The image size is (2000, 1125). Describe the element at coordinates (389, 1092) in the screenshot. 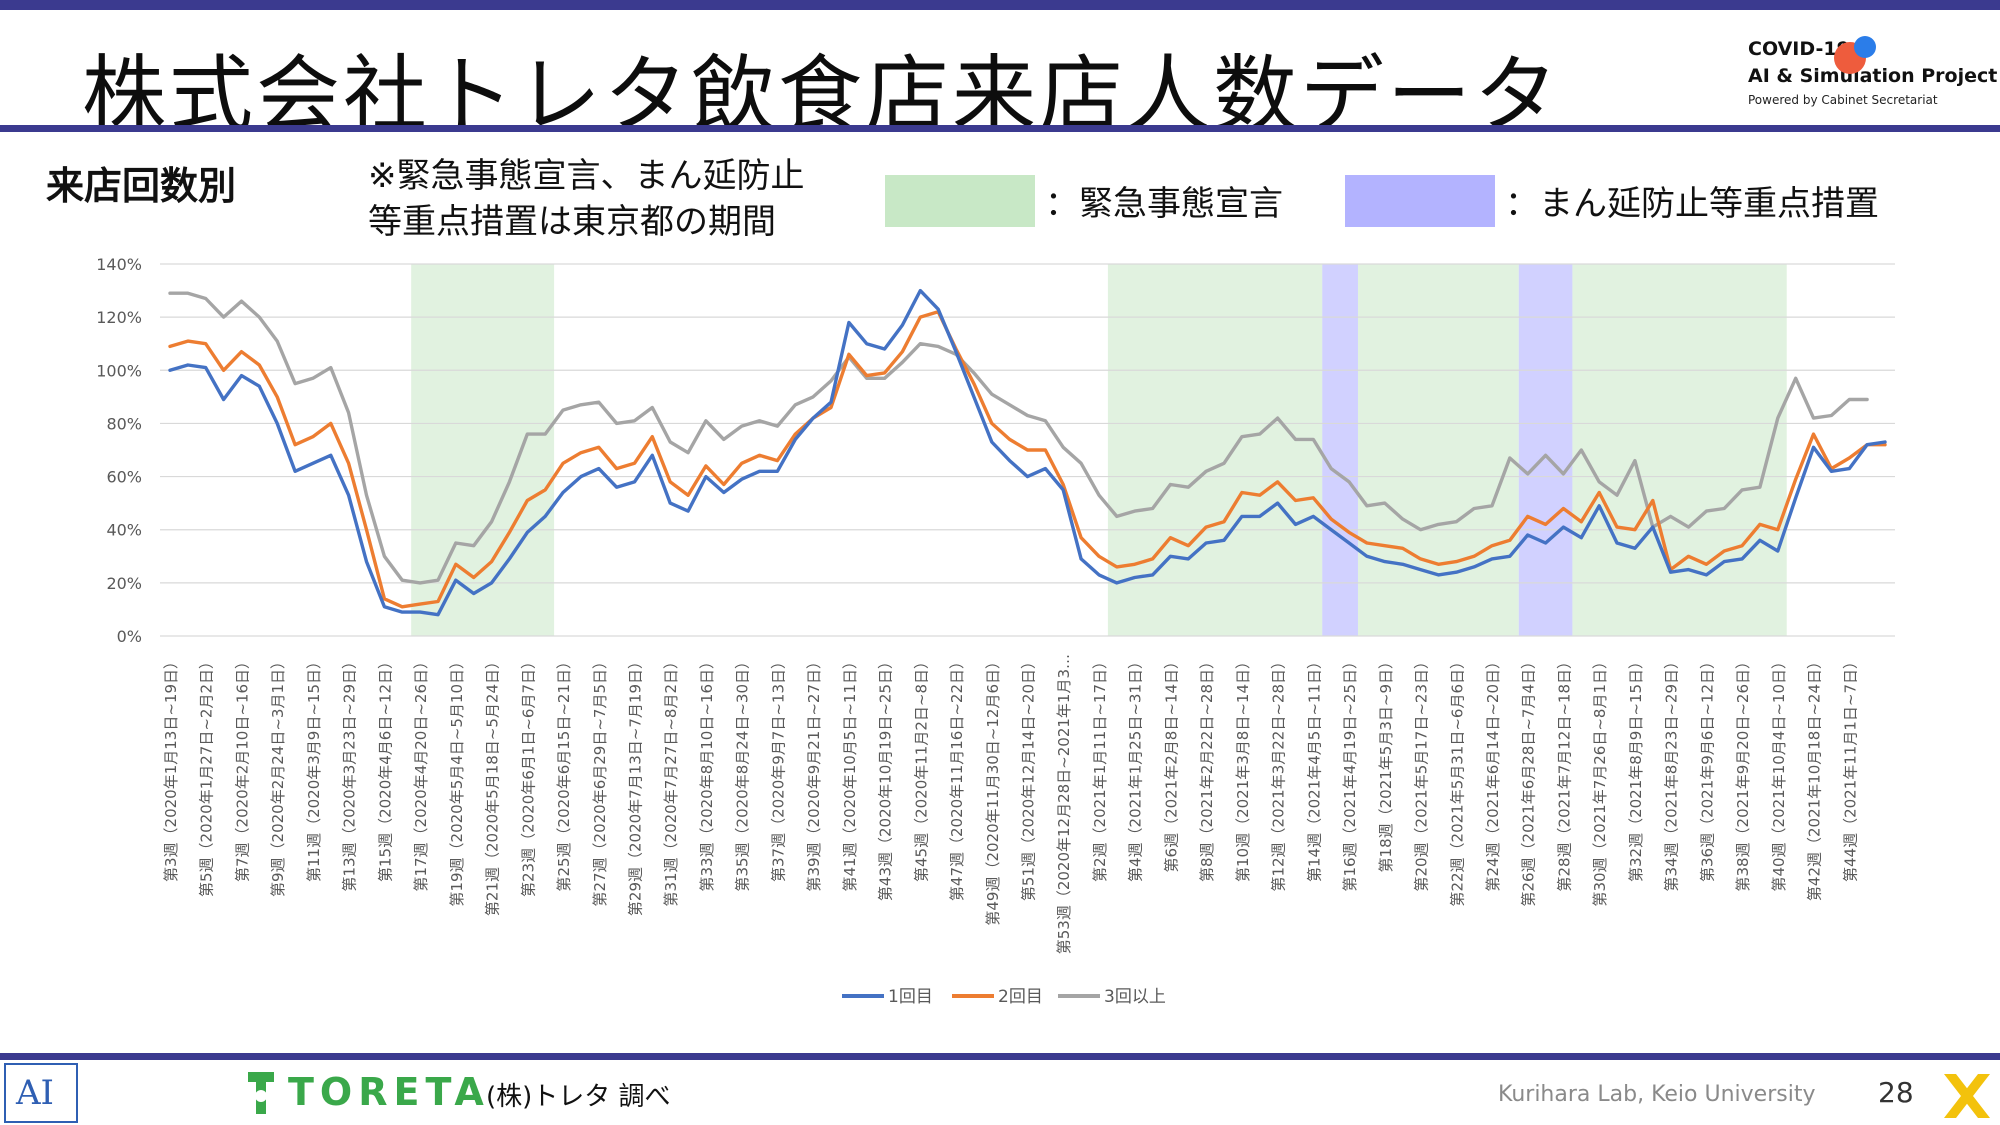

I see `toreta-brand: TORETA` at that location.